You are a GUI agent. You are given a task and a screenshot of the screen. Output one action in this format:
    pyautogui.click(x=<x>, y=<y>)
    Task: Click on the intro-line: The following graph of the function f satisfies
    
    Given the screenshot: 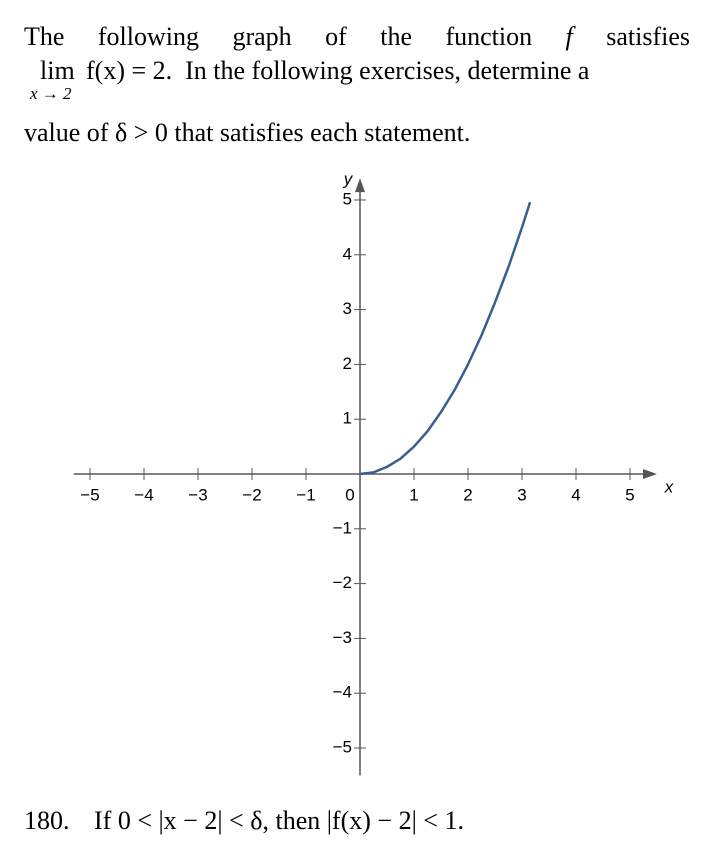 What is the action you would take?
    pyautogui.click(x=357, y=37)
    